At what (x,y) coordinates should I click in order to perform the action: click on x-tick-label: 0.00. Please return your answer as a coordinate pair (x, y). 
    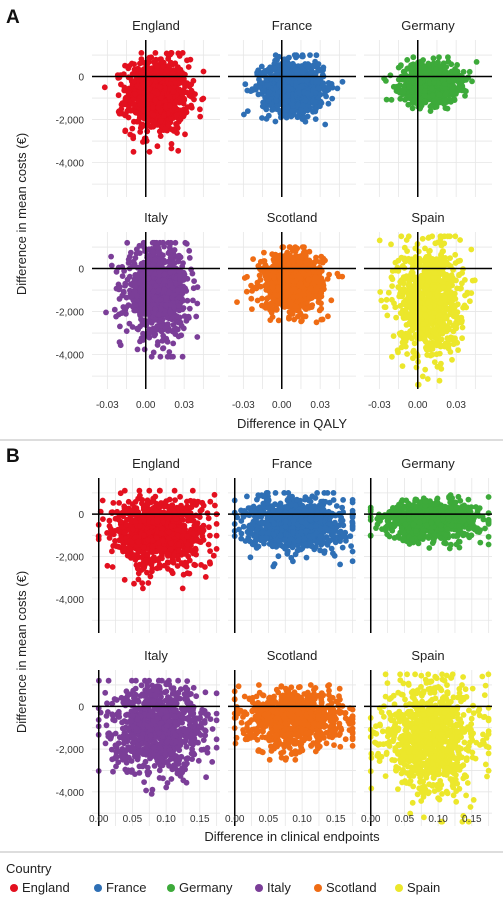
    Looking at the image, I should click on (282, 405).